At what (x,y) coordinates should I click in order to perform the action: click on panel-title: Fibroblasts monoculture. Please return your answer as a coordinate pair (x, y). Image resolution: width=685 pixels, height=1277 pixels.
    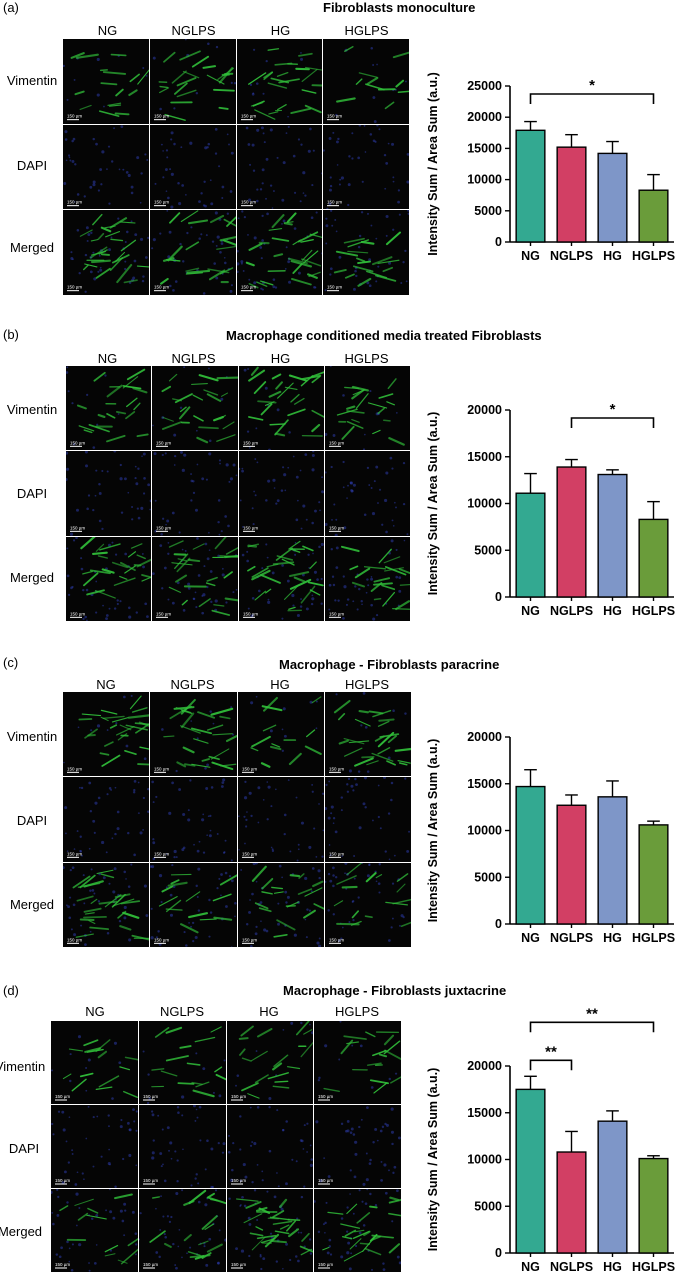
    Looking at the image, I should click on (399, 7).